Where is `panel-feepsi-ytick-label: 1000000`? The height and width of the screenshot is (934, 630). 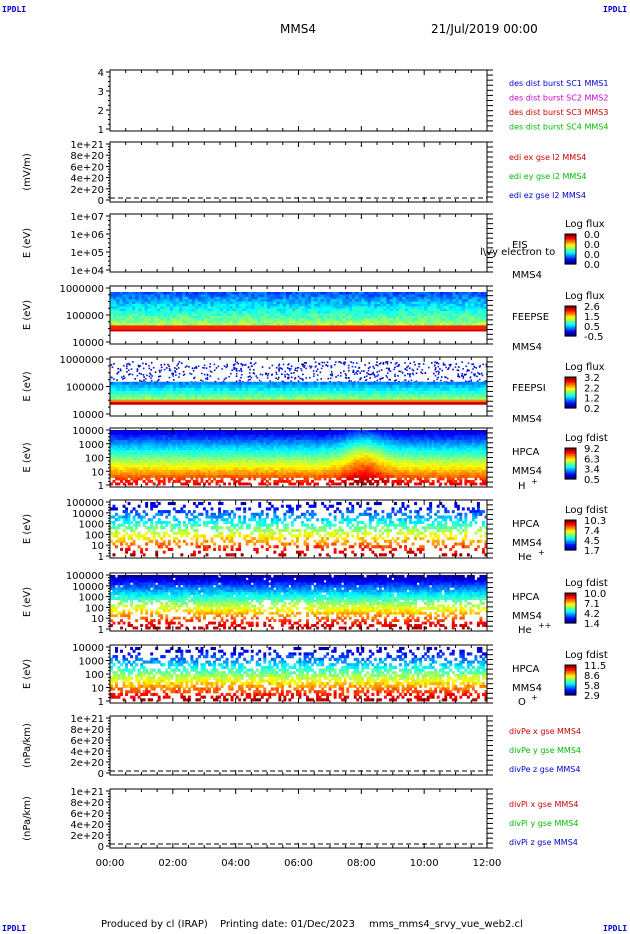 panel-feepsi-ytick-label: 1000000 is located at coordinates (81, 360).